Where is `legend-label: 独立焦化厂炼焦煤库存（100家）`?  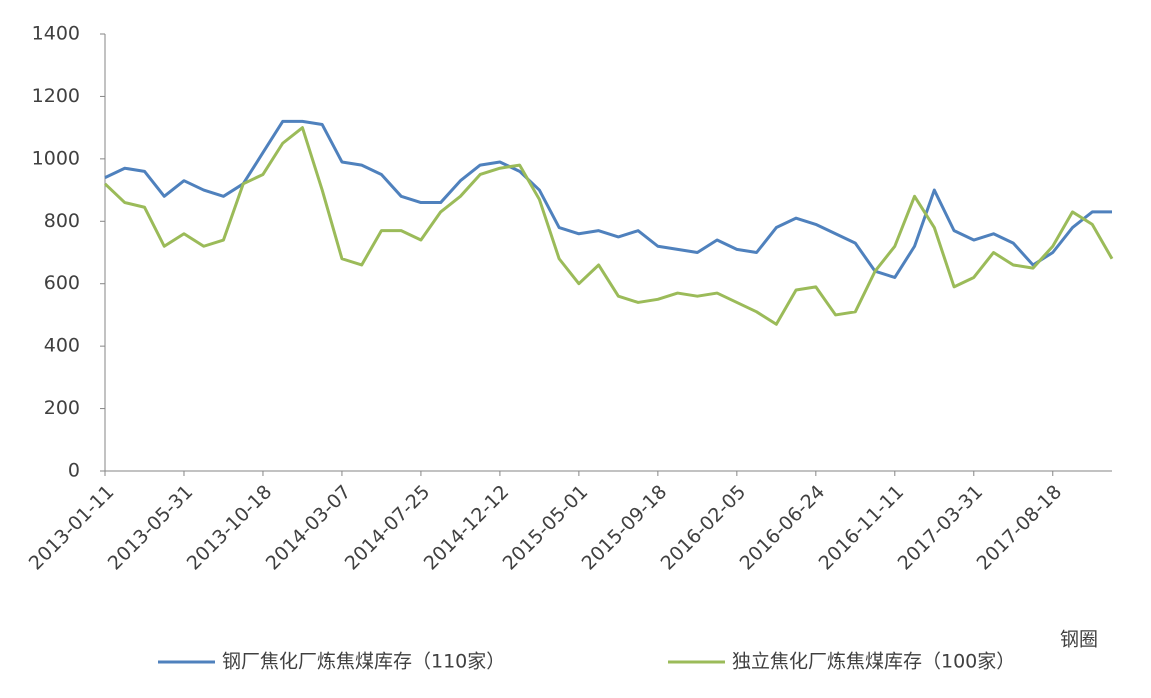
legend-label: 独立焦化厂炼焦煤库存（100家） is located at coordinates (873, 662).